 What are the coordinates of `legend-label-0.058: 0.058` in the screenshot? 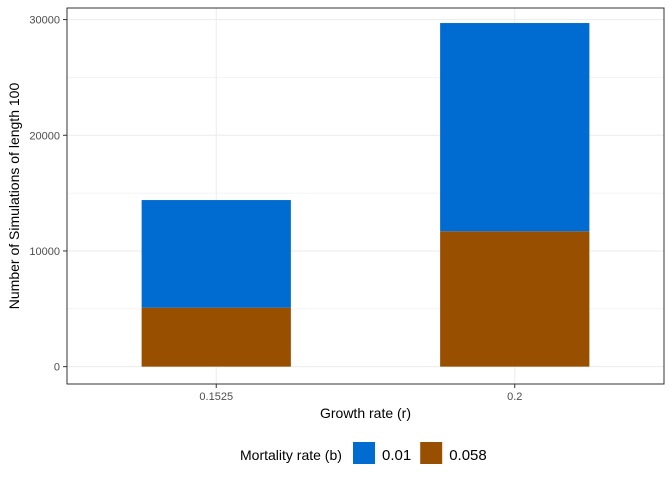 It's located at (468, 455).